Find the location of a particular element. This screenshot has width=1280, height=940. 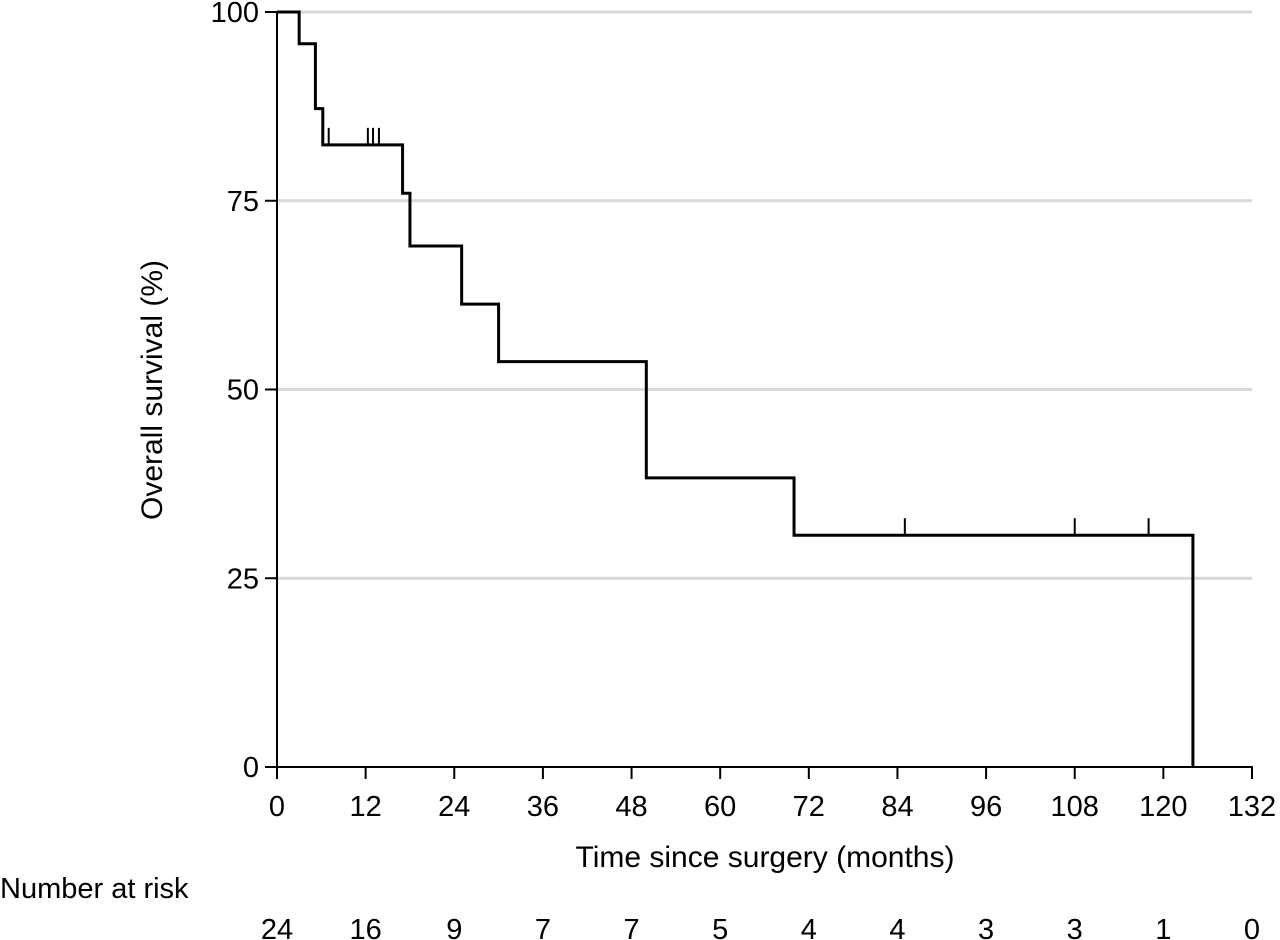

x-tick-label: 12 is located at coordinates (366, 807).